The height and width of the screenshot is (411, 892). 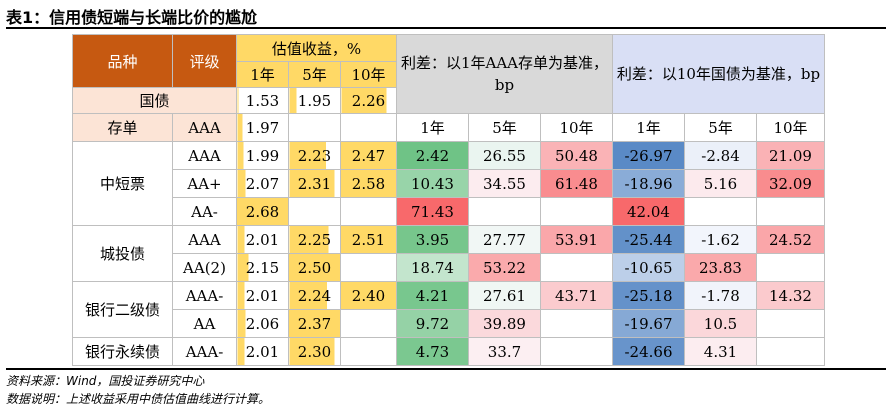 What do you see at coordinates (432, 155) in the screenshot?
I see `spread-cd-cell: 2.42` at bounding box center [432, 155].